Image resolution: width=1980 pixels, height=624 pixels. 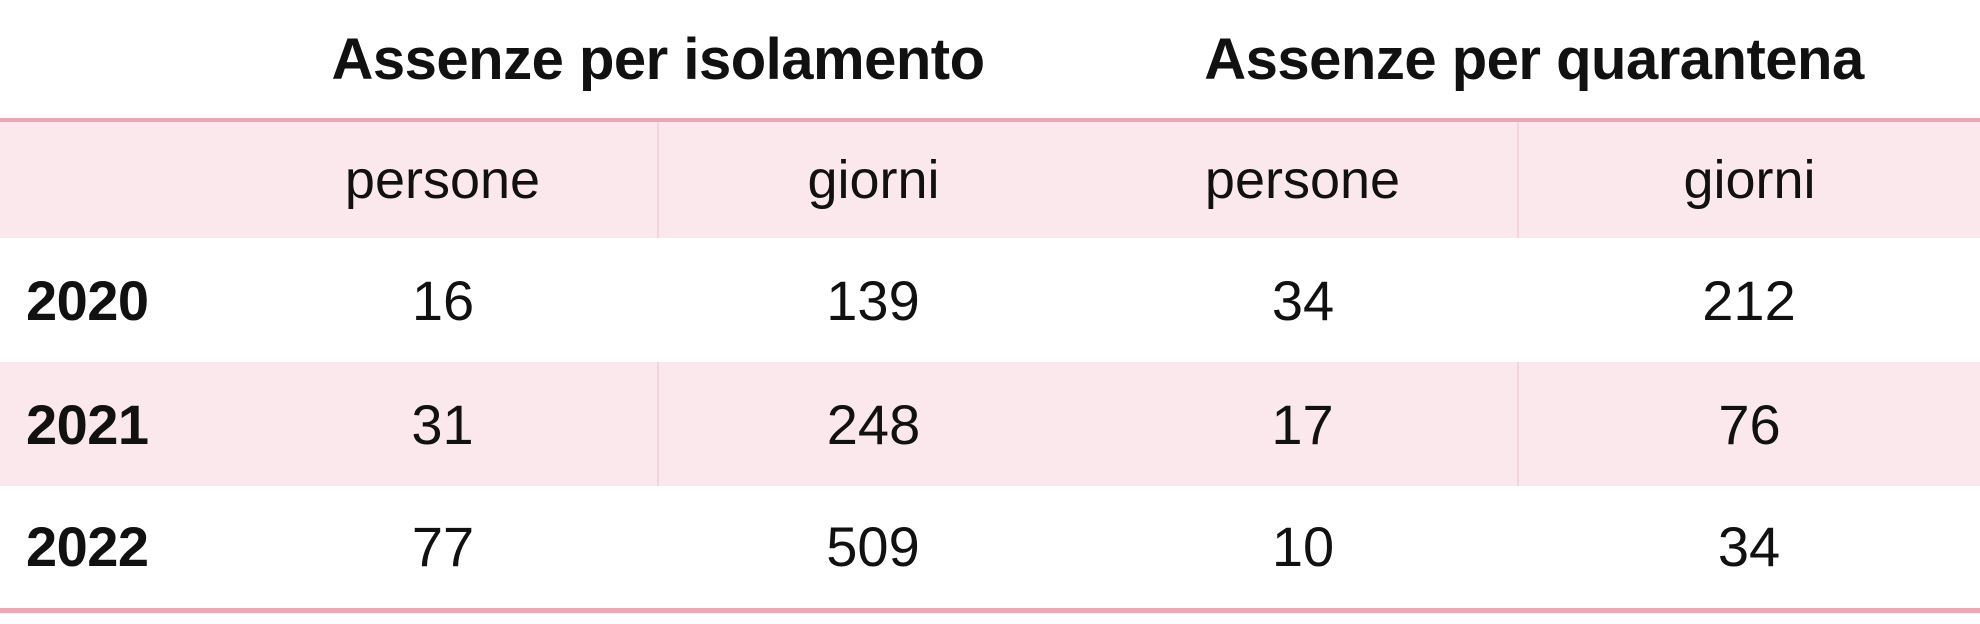 I want to click on cell-quarantena-persone: 10, so click(x=1303, y=549).